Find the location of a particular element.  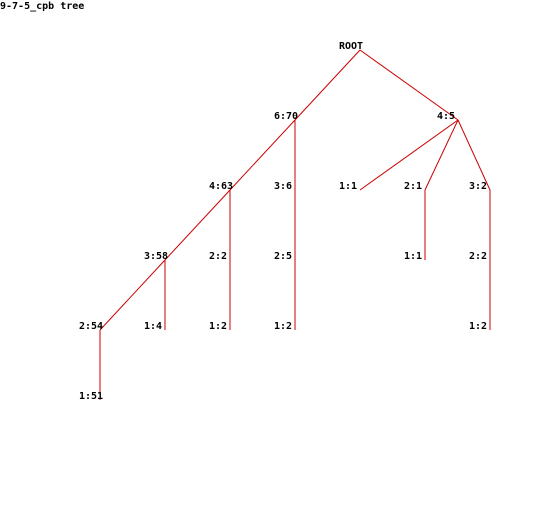

tree-node-label: 2:5 is located at coordinates (283, 256).